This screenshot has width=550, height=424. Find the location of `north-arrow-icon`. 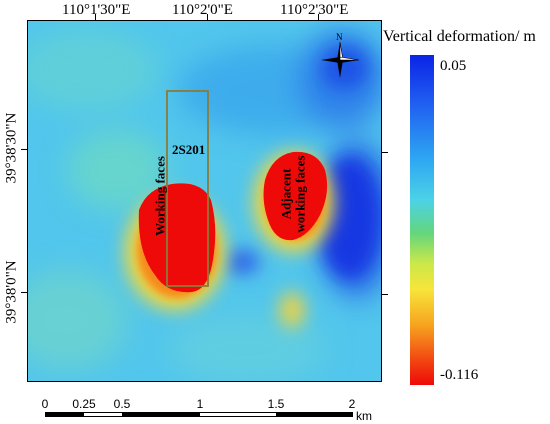

north-arrow-icon is located at coordinates (340, 59).